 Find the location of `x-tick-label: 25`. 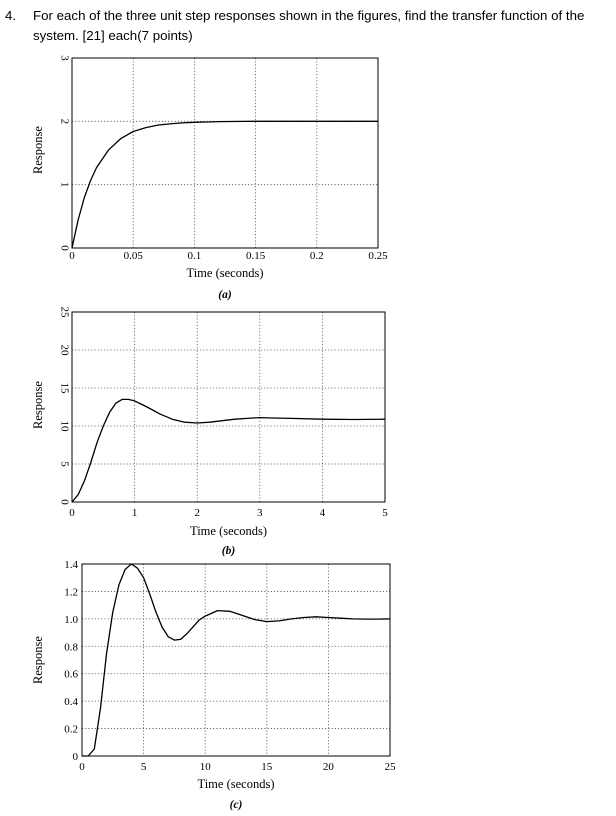

x-tick-label: 25 is located at coordinates (391, 767).